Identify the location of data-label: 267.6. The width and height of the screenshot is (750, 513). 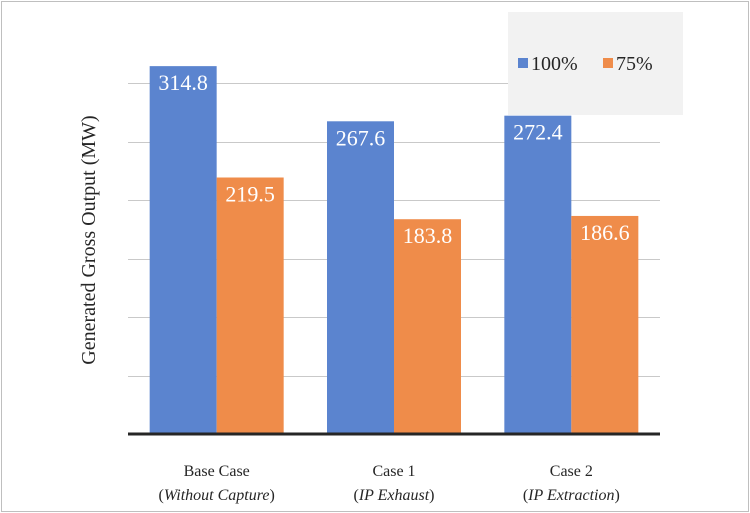
(361, 137).